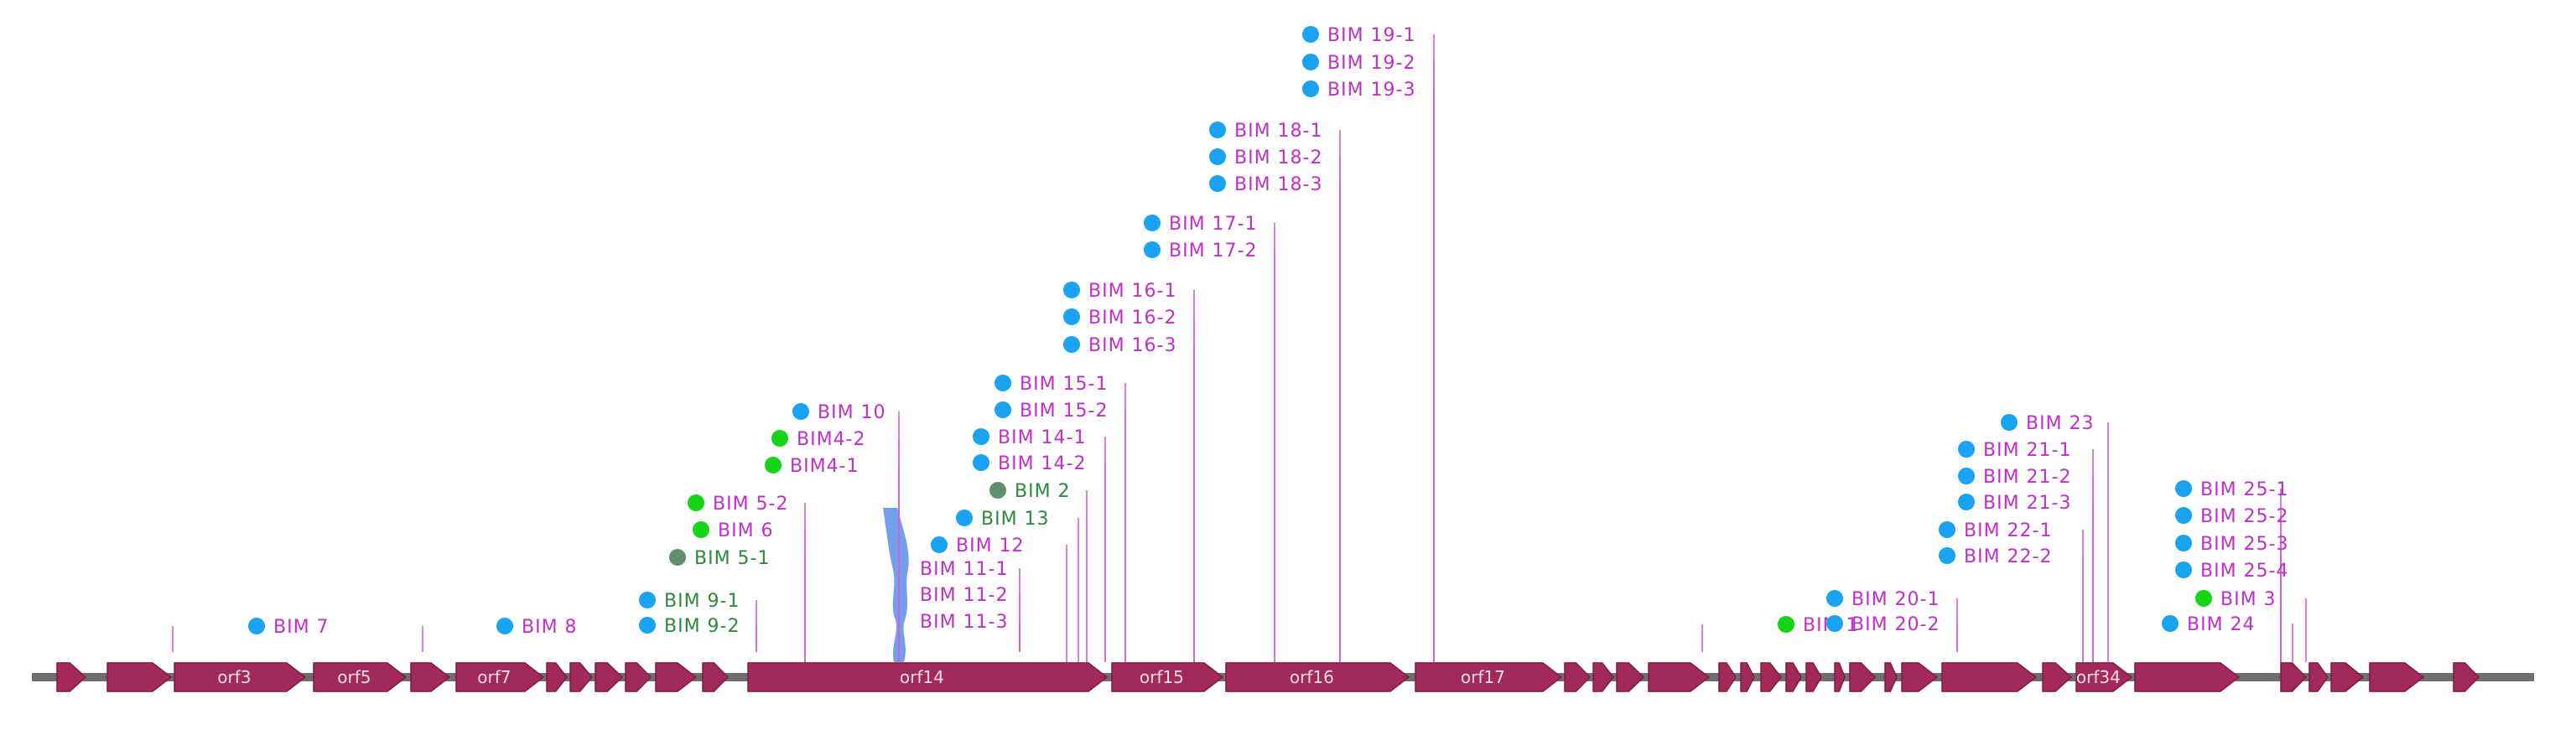 This screenshot has width=2576, height=740. I want to click on site-label: BIM 18-3, so click(1278, 184).